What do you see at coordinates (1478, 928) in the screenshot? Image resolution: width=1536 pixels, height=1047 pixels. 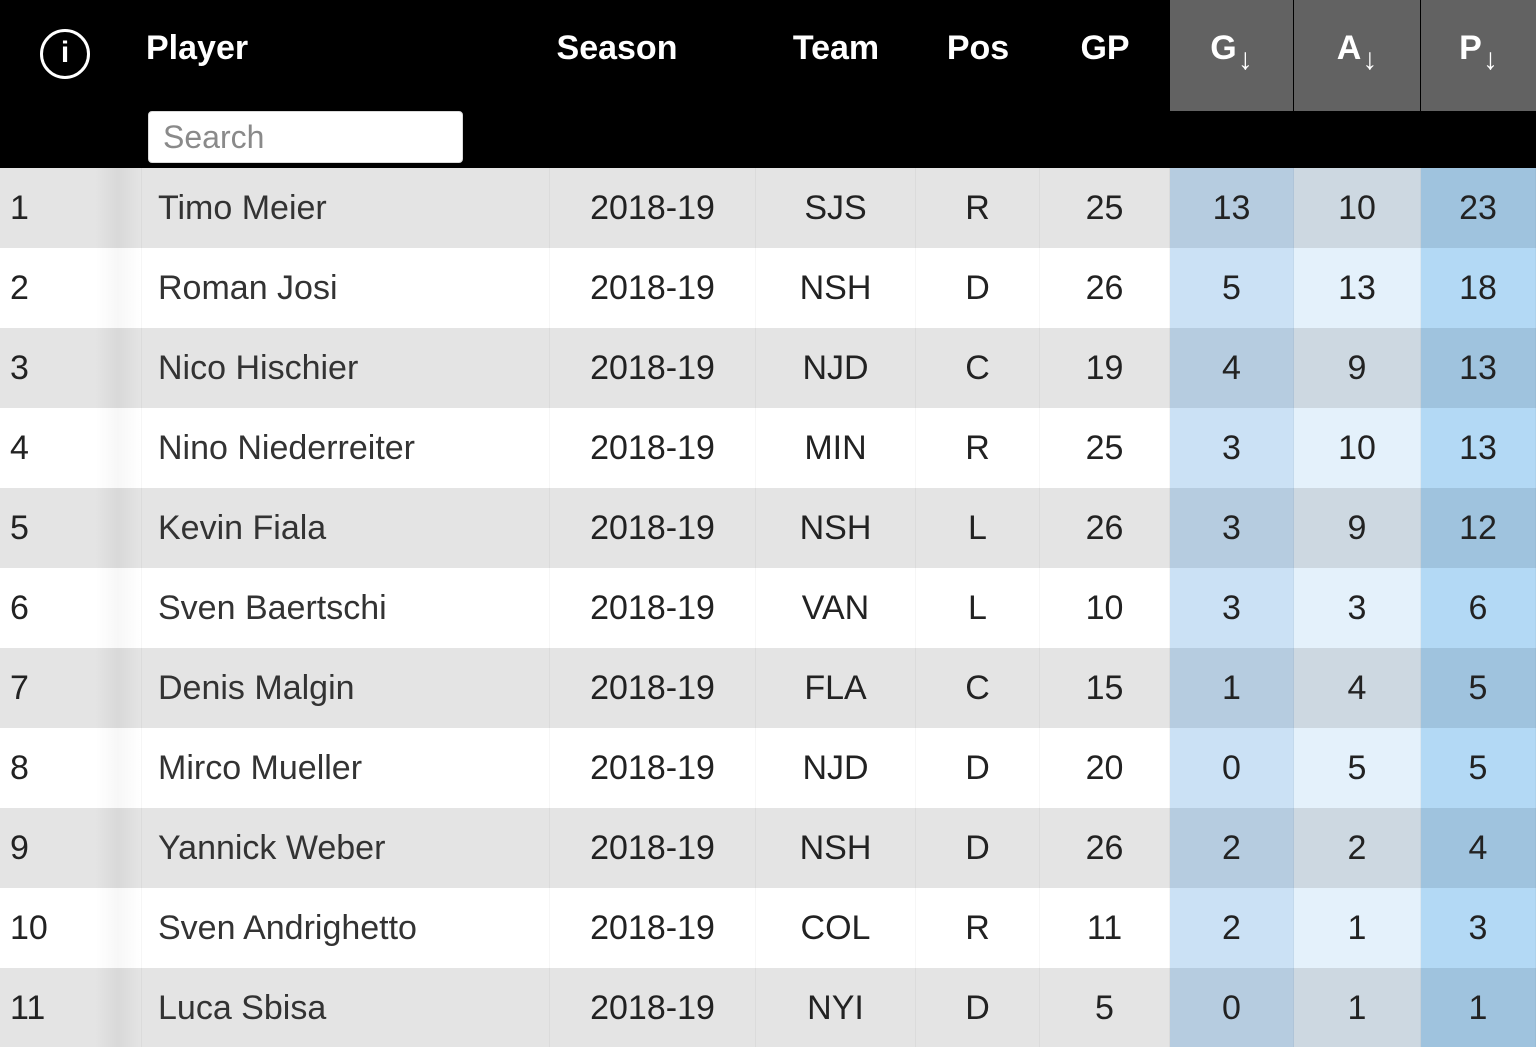 I see `cell-p: 3` at bounding box center [1478, 928].